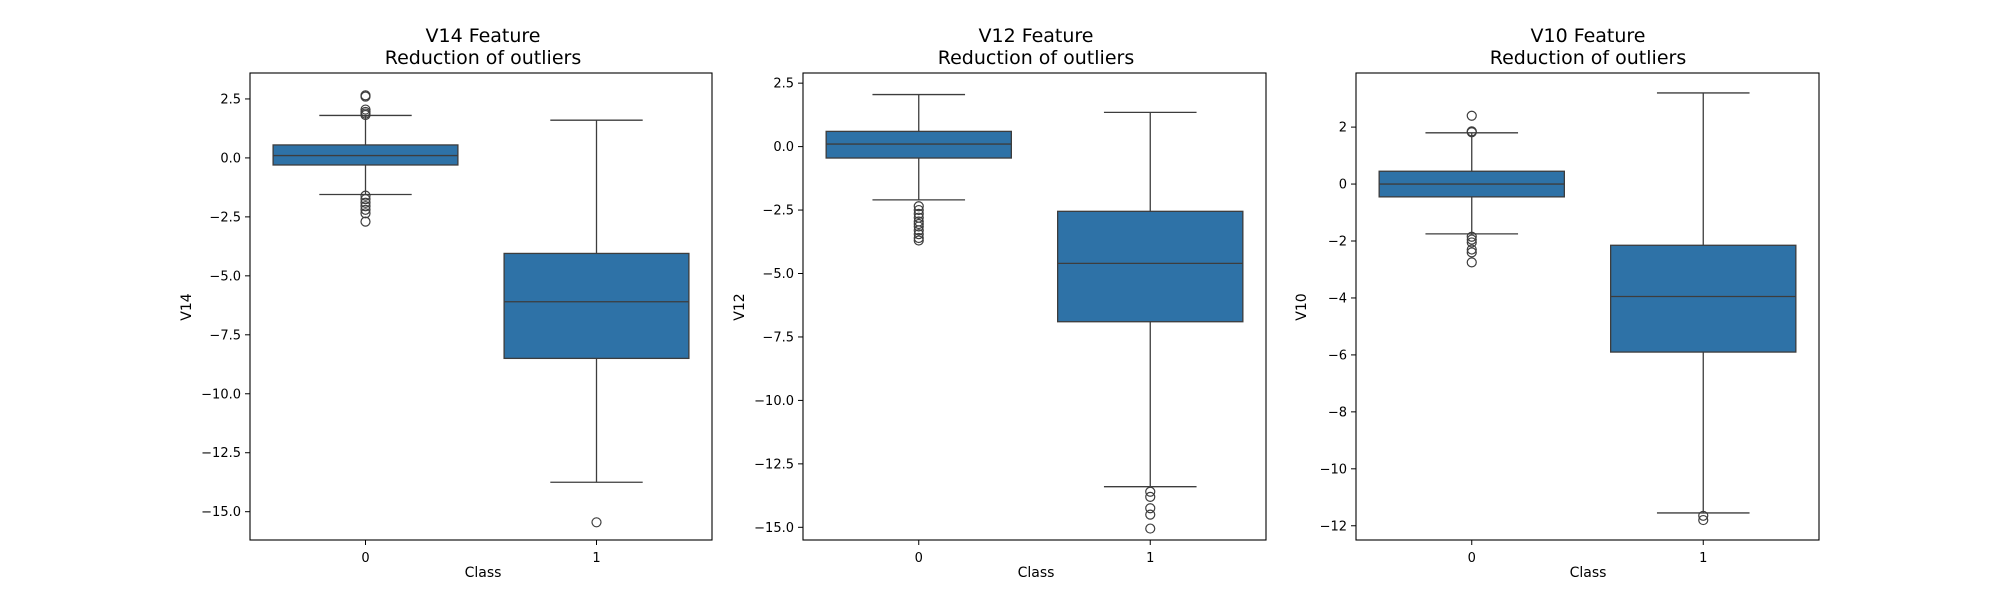 The width and height of the screenshot is (2000, 600). Describe the element at coordinates (1337, 412) in the screenshot. I see `y-tick-label: −8` at that location.